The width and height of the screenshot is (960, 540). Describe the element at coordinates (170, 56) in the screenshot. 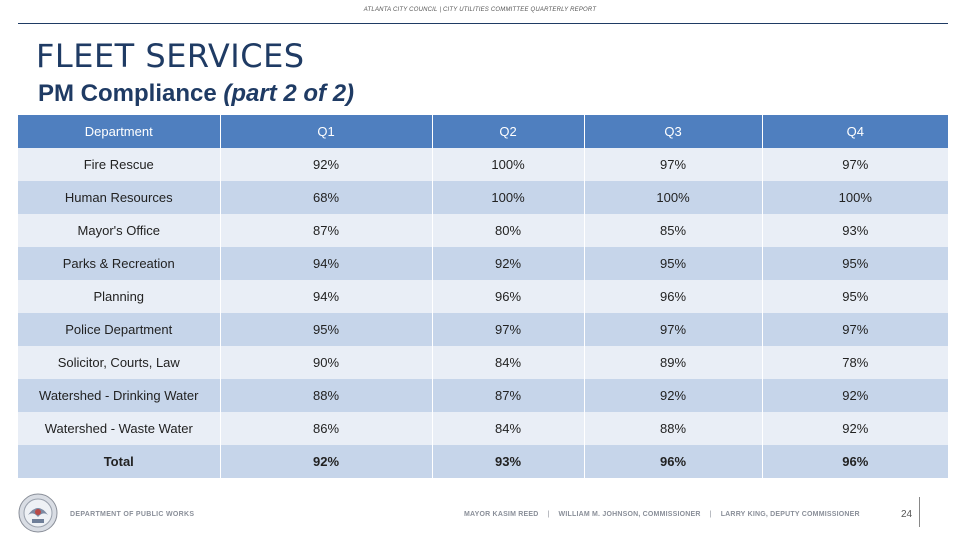

I see `page-title: FLEET SERVICES` at that location.